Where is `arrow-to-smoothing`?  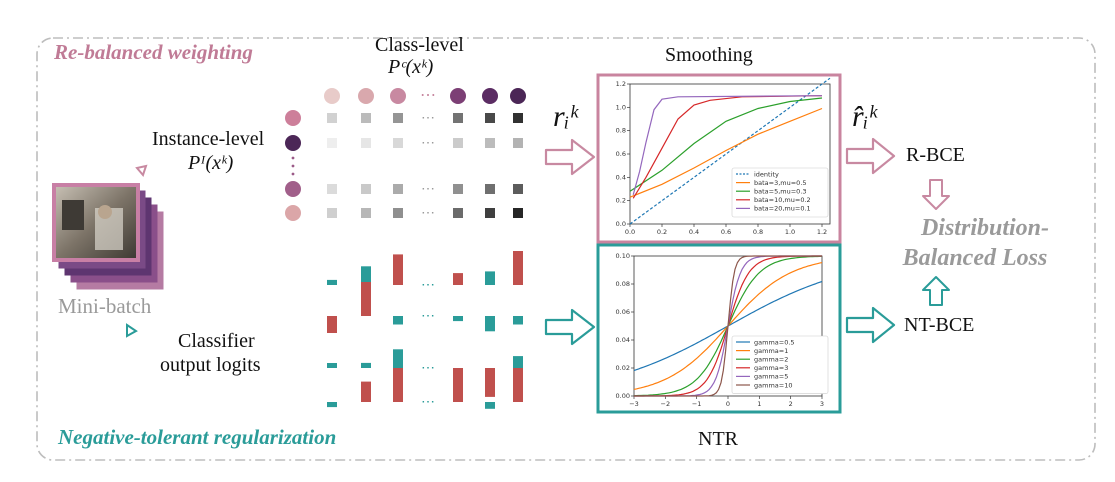
arrow-to-smoothing is located at coordinates (570, 157).